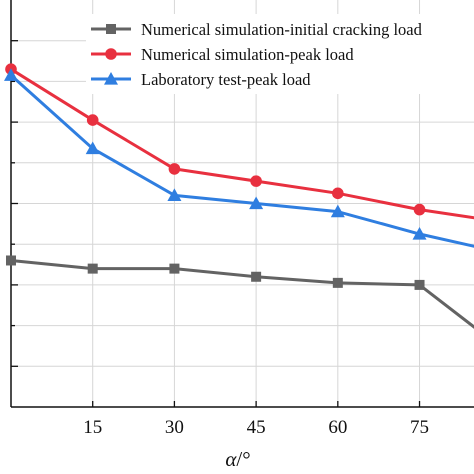  I want to click on legend-label: Numerical simulation-peak load, so click(247, 54).